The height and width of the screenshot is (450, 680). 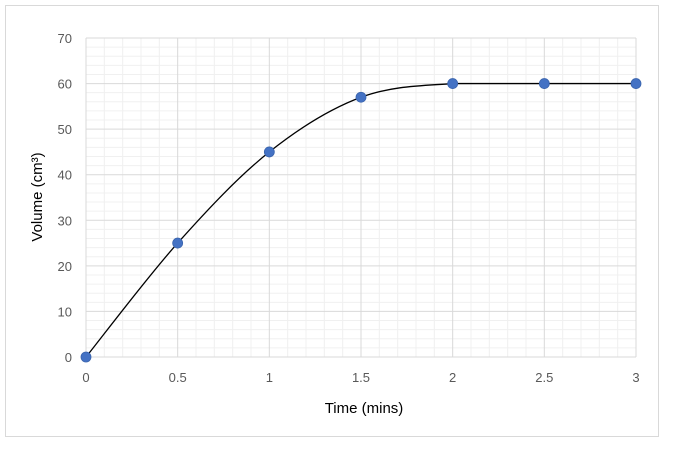 What do you see at coordinates (269, 377) in the screenshot?
I see `x-tick-label: 1` at bounding box center [269, 377].